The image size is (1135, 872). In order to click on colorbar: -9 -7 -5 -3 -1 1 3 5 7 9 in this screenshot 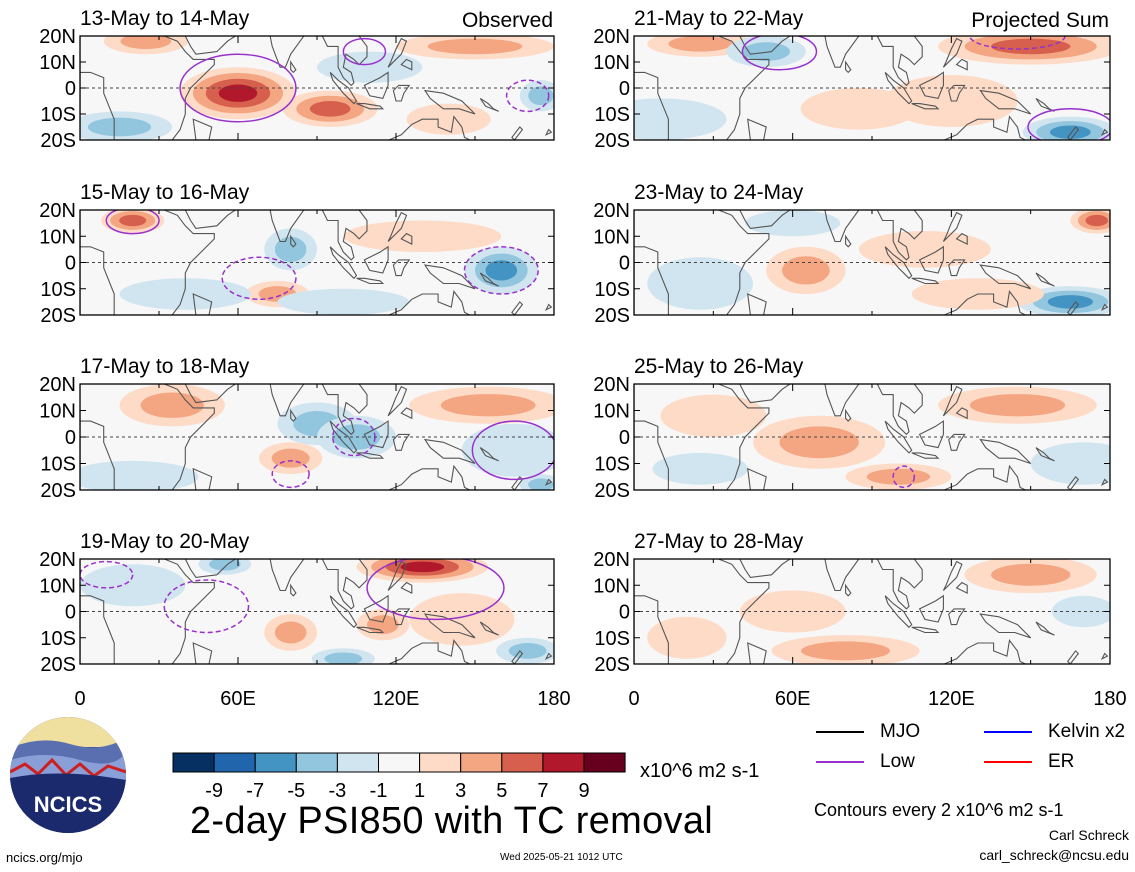, I will do `click(399, 777)`.